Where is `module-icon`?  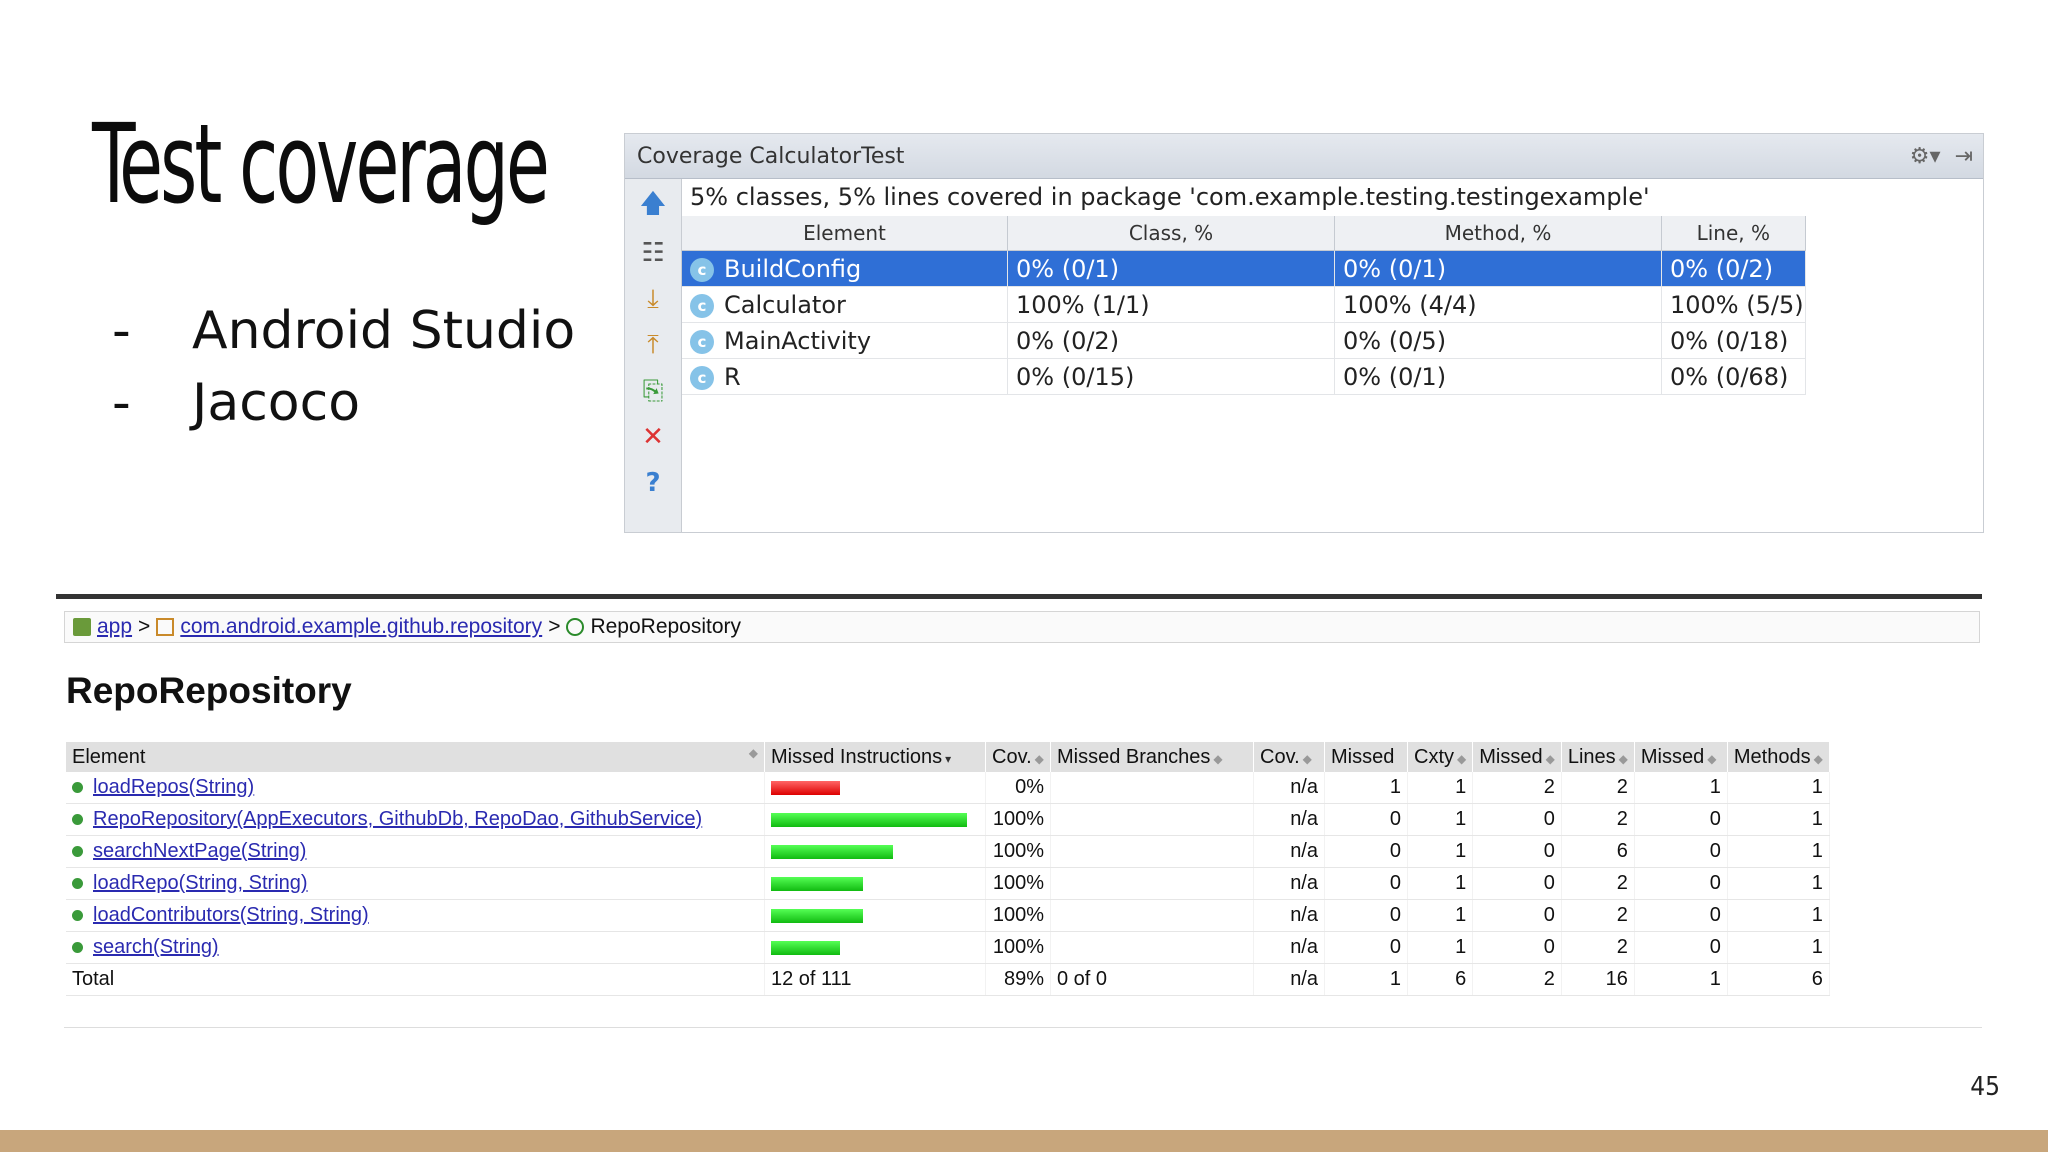 module-icon is located at coordinates (82, 627).